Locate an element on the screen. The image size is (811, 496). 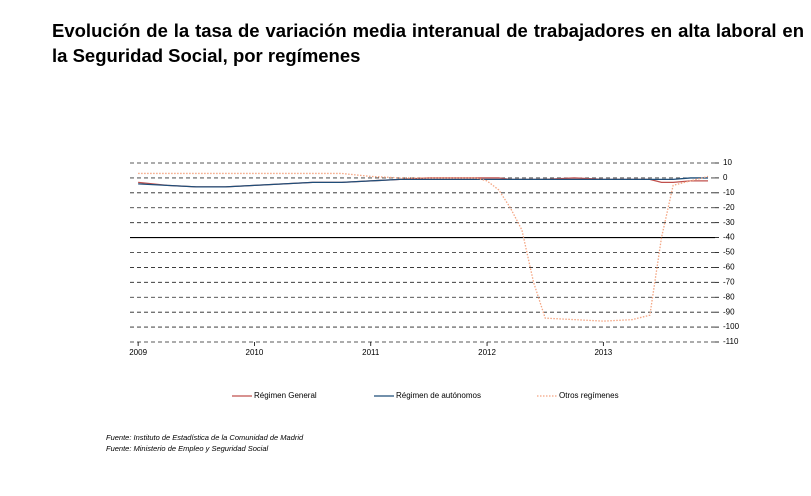
y-tick-label: -60 is located at coordinates (729, 267).